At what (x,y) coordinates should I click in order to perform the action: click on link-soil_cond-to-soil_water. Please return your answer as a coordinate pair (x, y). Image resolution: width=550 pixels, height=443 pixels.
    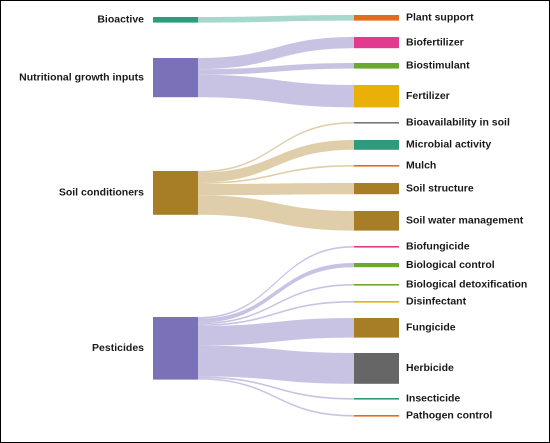
    Looking at the image, I should click on (276, 213).